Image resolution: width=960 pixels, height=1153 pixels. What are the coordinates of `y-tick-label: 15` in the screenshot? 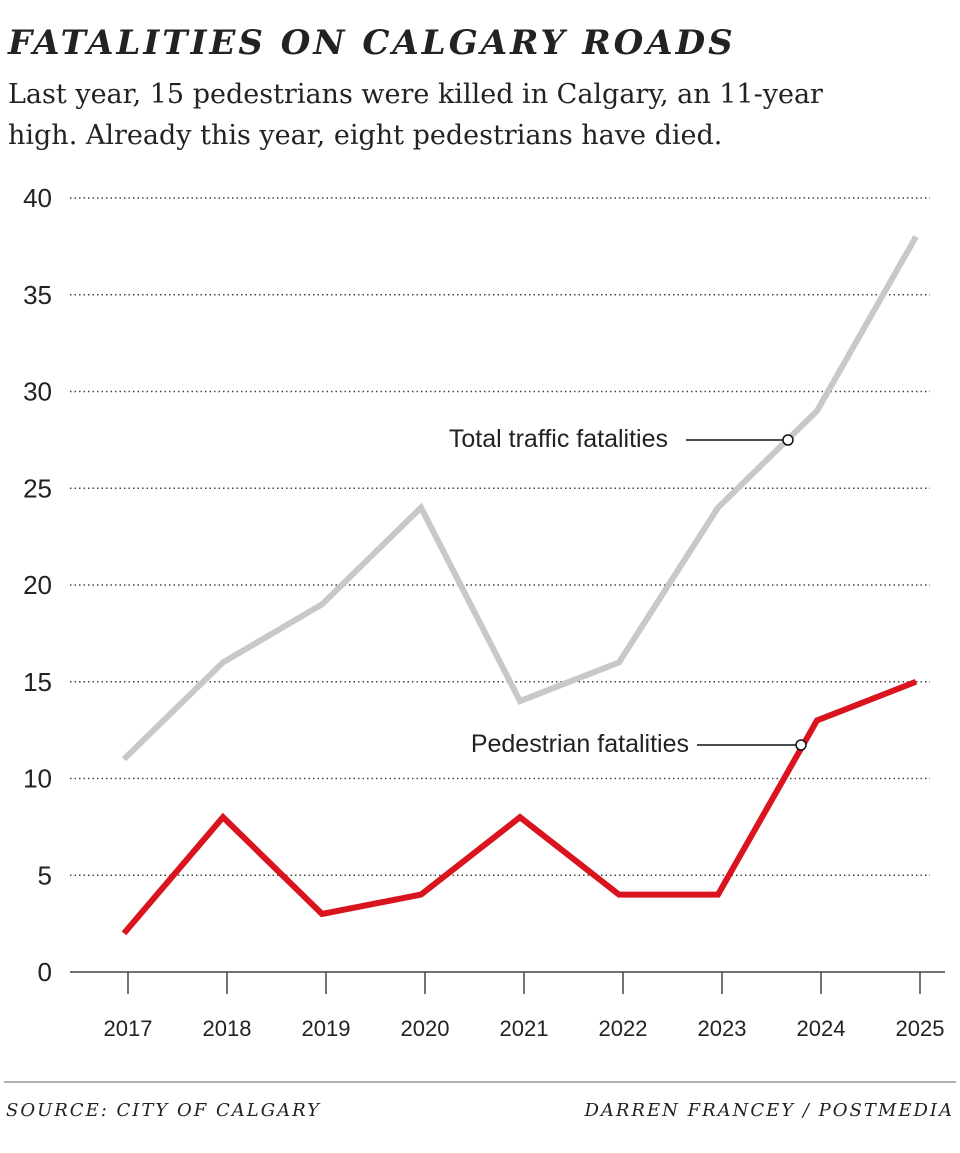 It's located at (37, 682).